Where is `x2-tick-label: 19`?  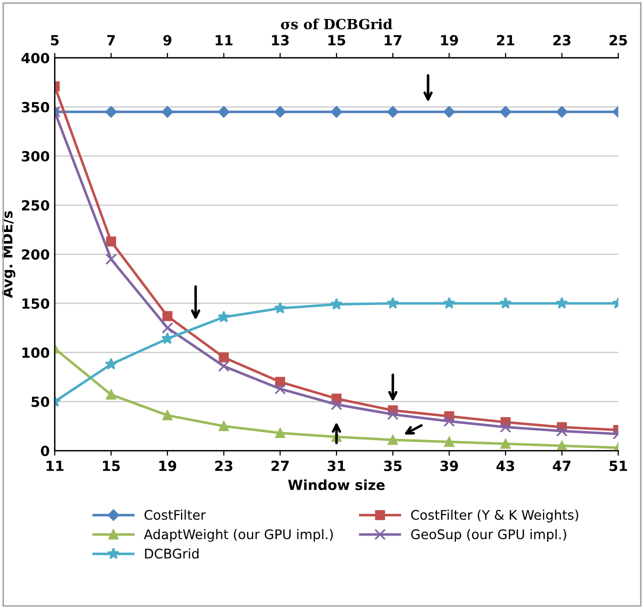
x2-tick-label: 19 is located at coordinates (449, 40).